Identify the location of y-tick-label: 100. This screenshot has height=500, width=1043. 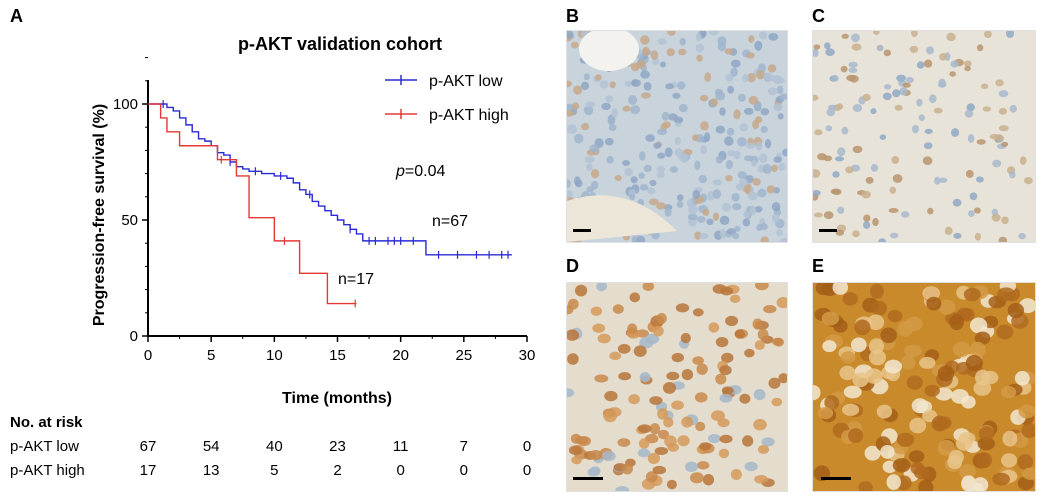
(125, 104).